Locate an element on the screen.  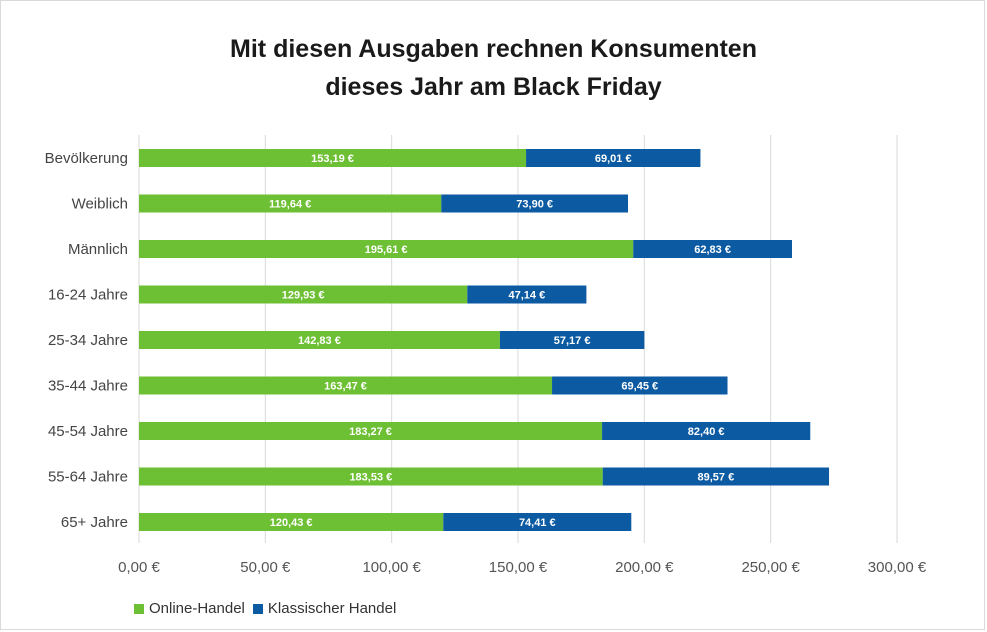
data-label: 195,61 € is located at coordinates (386, 250).